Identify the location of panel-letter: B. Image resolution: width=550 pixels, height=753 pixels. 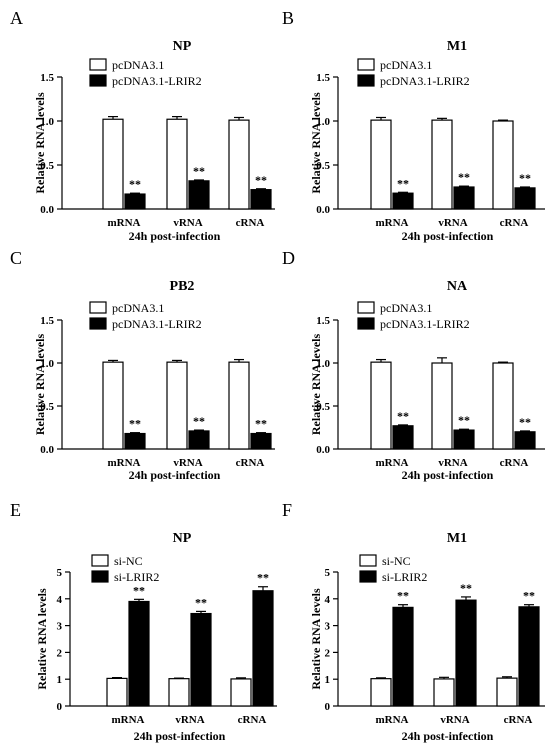
(288, 18).